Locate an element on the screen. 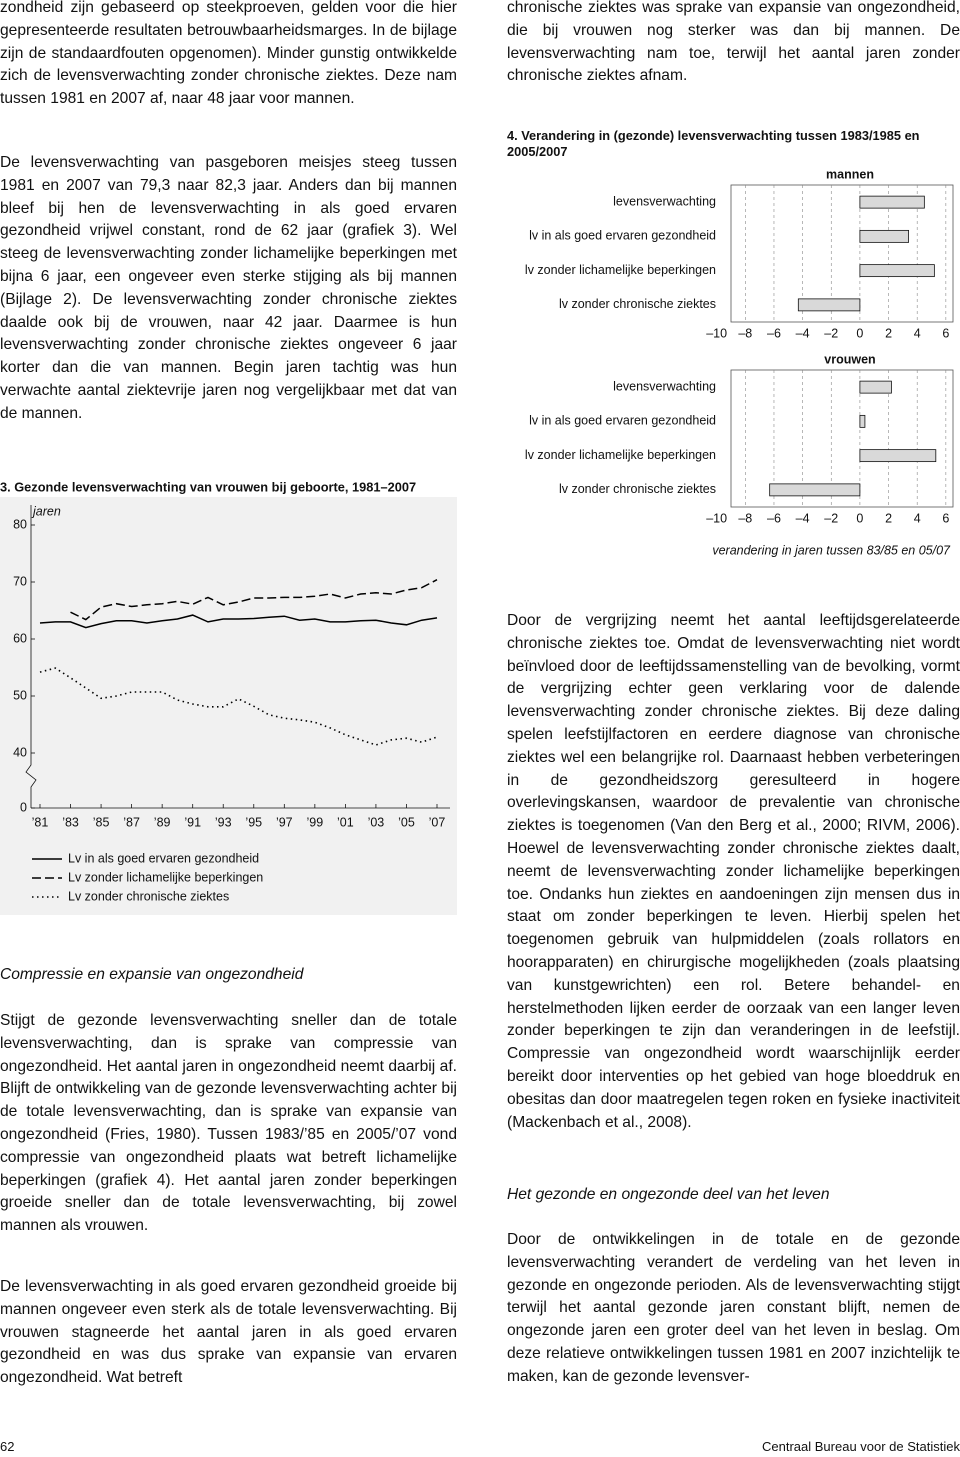 The height and width of the screenshot is (1457, 960). x-tick-label: ’89 is located at coordinates (162, 822).